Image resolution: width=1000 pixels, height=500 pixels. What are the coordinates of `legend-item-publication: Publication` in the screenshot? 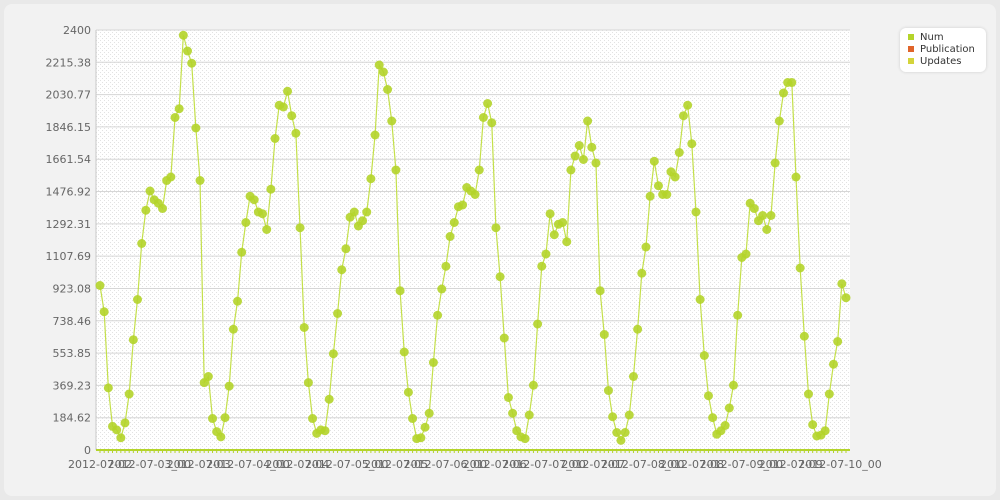 It's located at (941, 50).